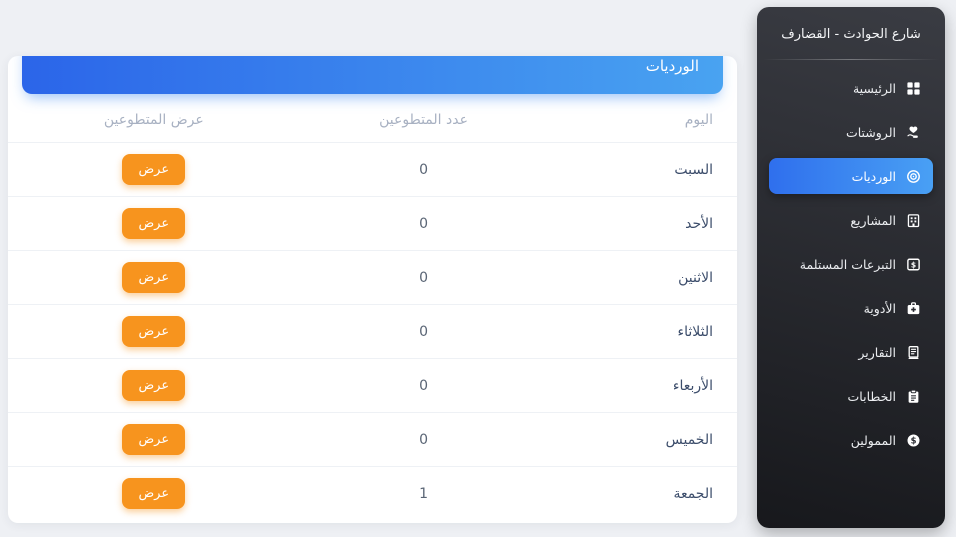  I want to click on table-row: الخميس 0 عرض, so click(372, 439).